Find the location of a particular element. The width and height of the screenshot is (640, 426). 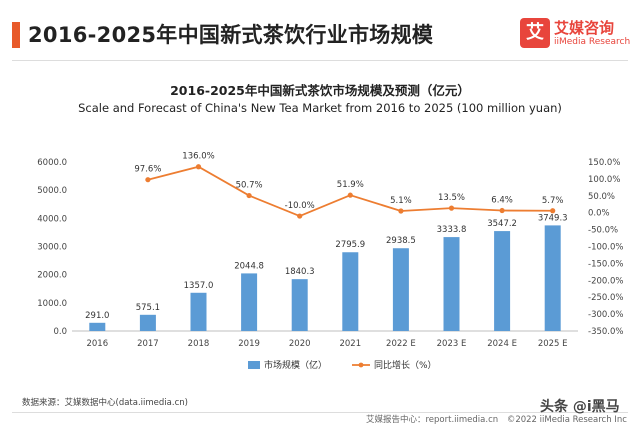

growth-line is located at coordinates (350, 191).